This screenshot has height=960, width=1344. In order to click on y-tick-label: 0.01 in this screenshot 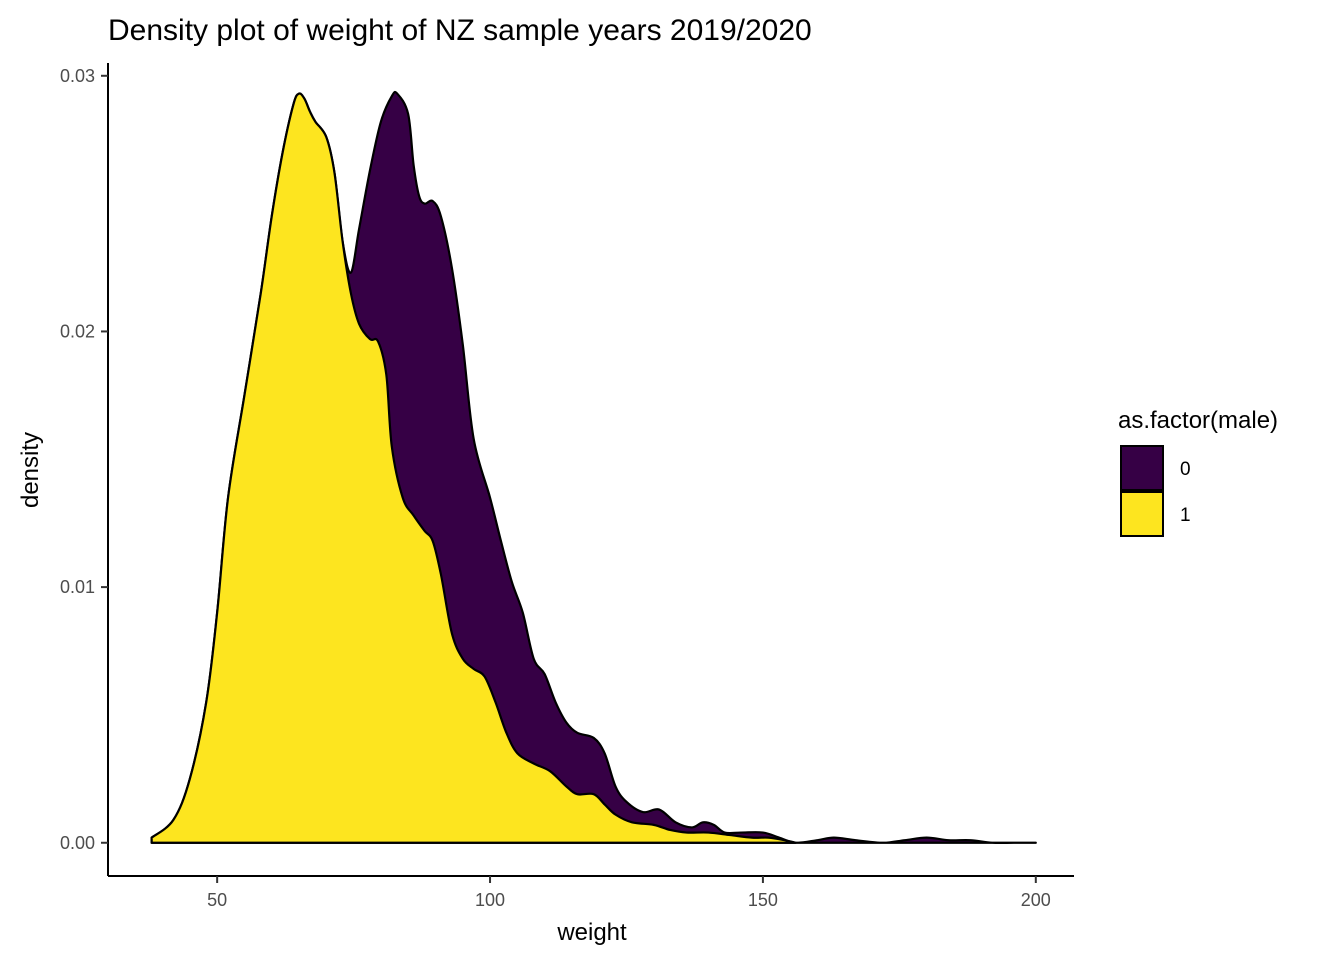, I will do `click(77, 587)`.